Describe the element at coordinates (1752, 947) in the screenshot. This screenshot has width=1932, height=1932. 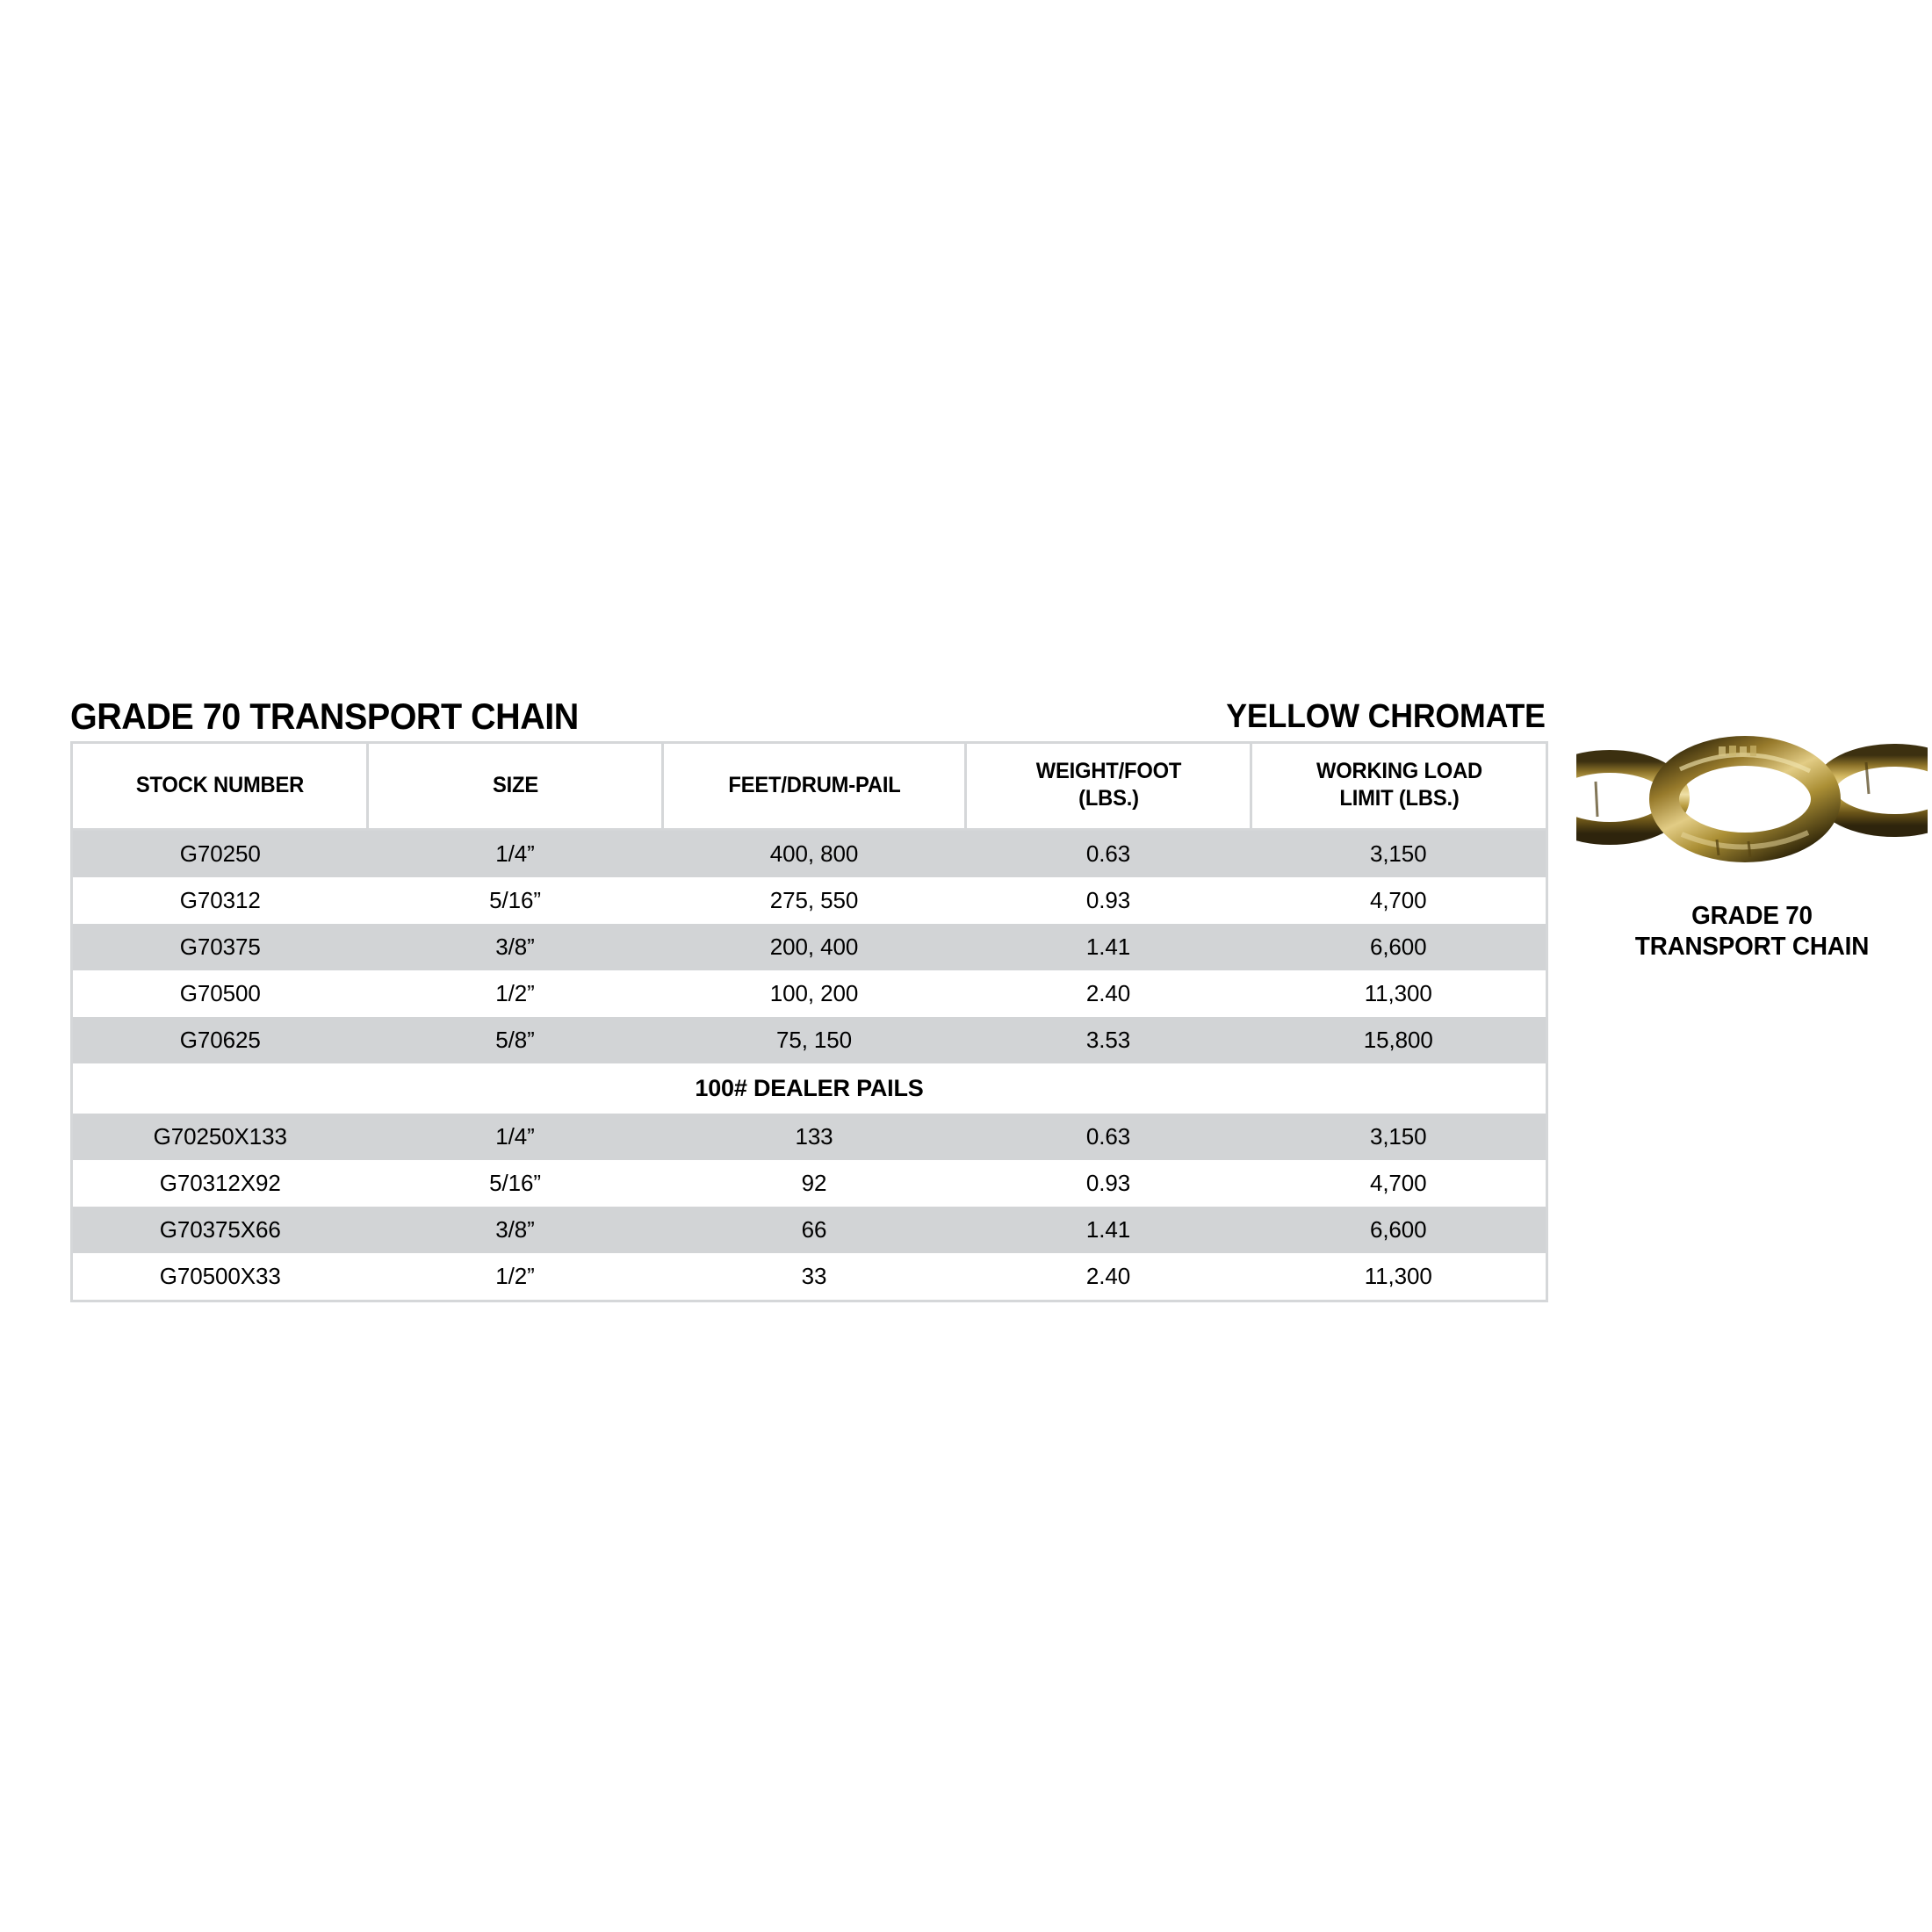
I see `figure-caption-line-2: TRANSPORT CHAIN` at that location.